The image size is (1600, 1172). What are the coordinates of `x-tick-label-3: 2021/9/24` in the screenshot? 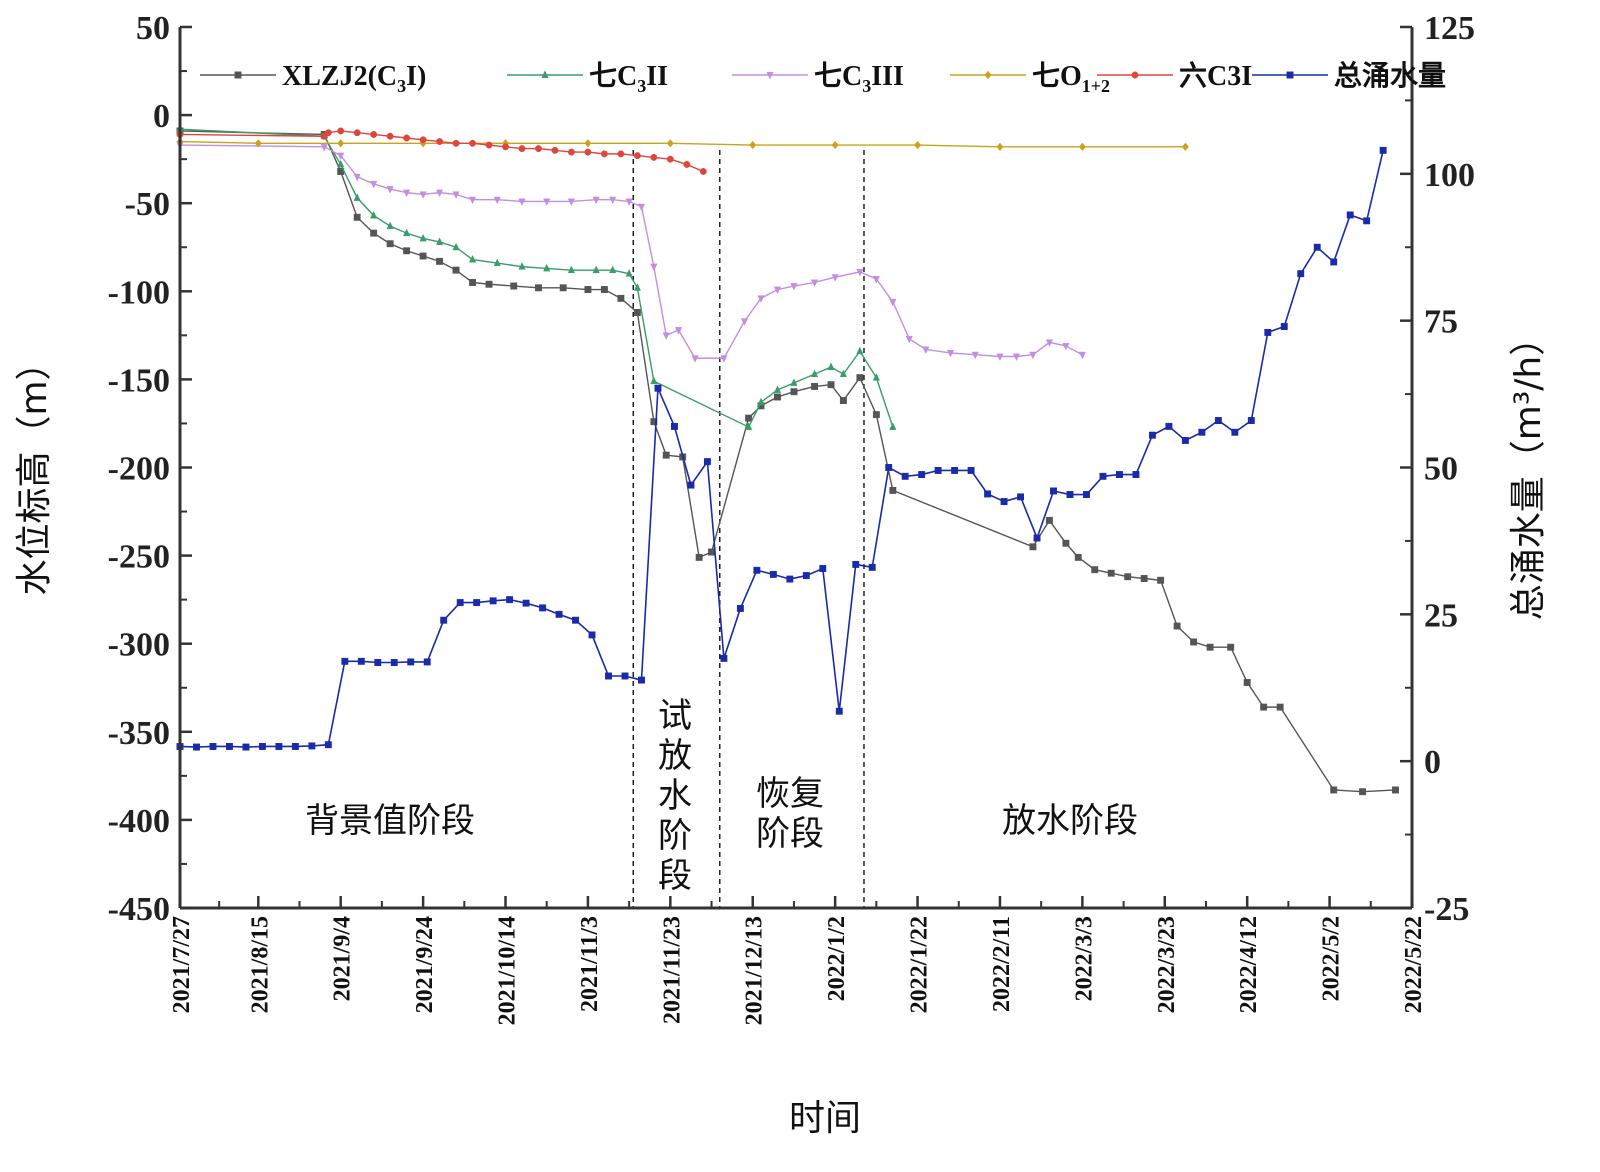 It's located at (425, 964).